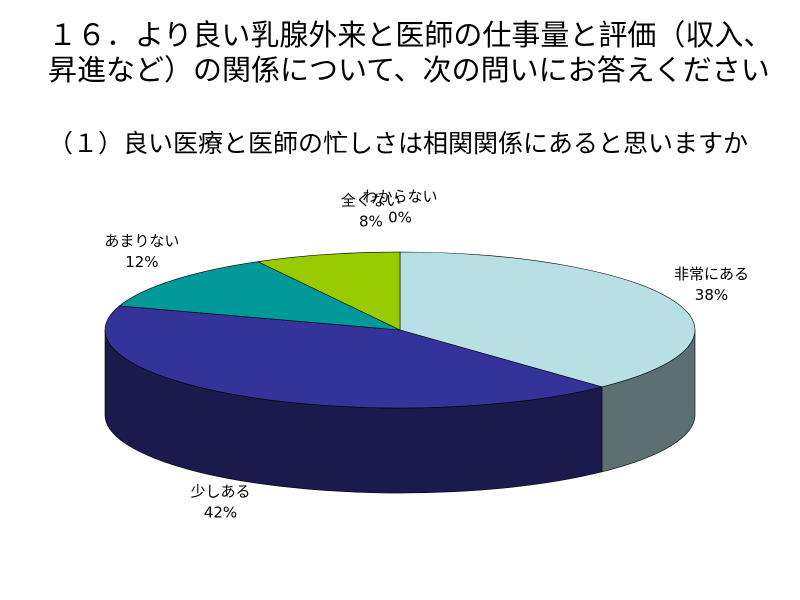  I want to click on chart-subtitle: （１）良い医療と医師の忙しさは相関関係にあると思いますか, so click(398, 143).